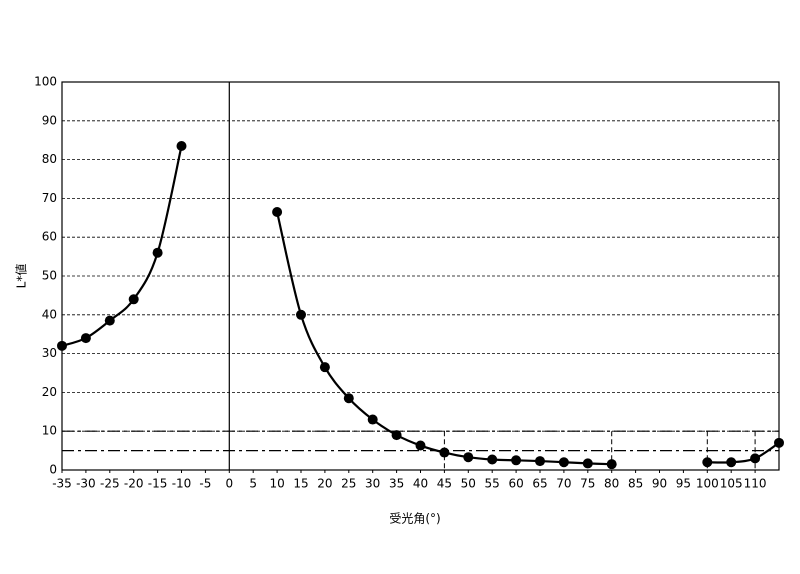 This screenshot has width=800, height=574. What do you see at coordinates (21, 276) in the screenshot?
I see `y-axis-label: L*値` at bounding box center [21, 276].